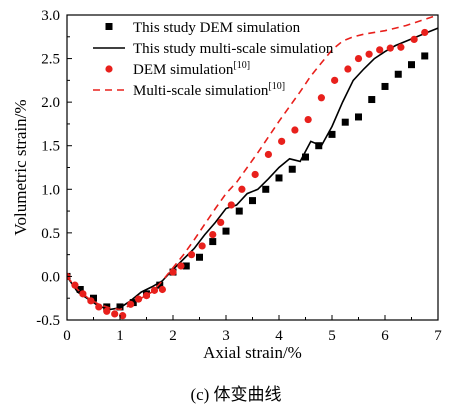 The height and width of the screenshot is (410, 450). I want to click on x-tick-label: 3, so click(226, 336).